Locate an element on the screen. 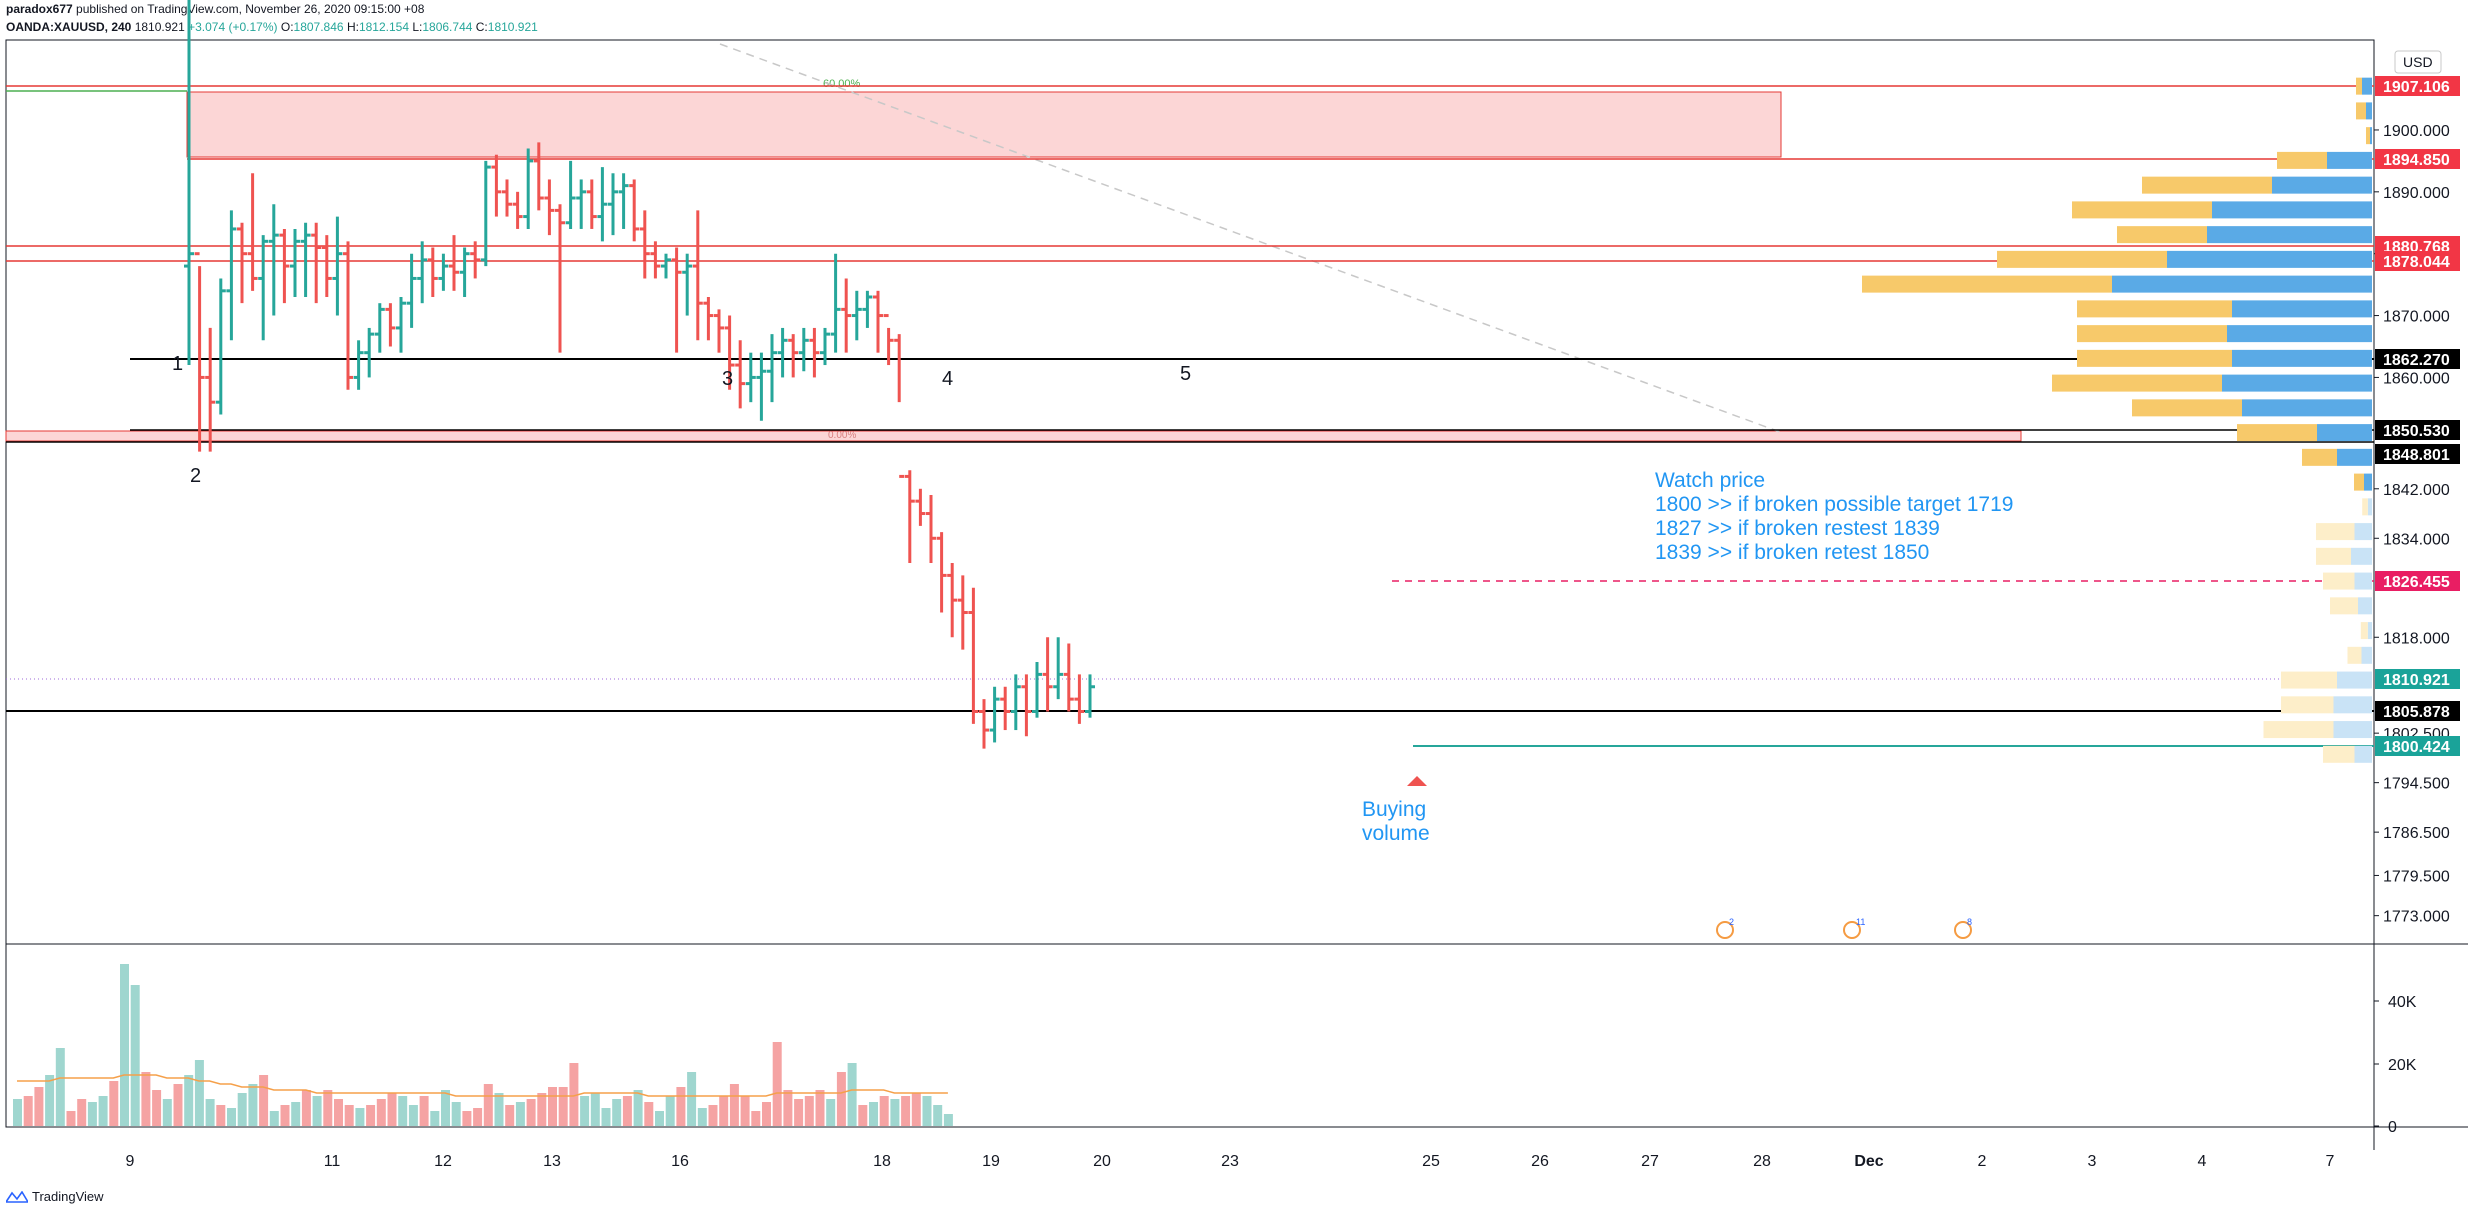 The height and width of the screenshot is (1215, 2468). event-badge-count: 8 is located at coordinates (1969, 922).